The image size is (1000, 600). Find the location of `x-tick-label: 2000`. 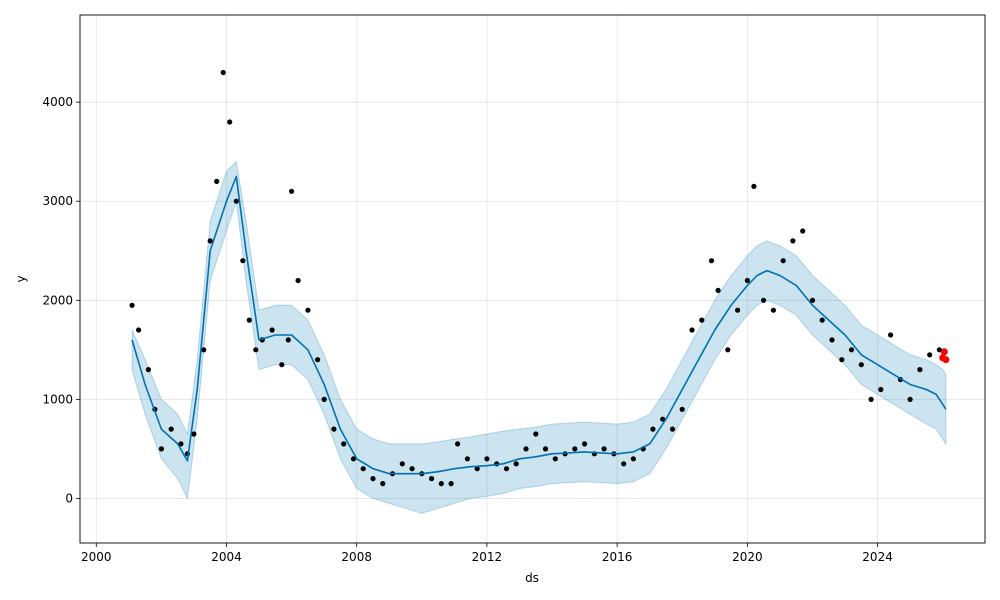

x-tick-label: 2000 is located at coordinates (96, 557).